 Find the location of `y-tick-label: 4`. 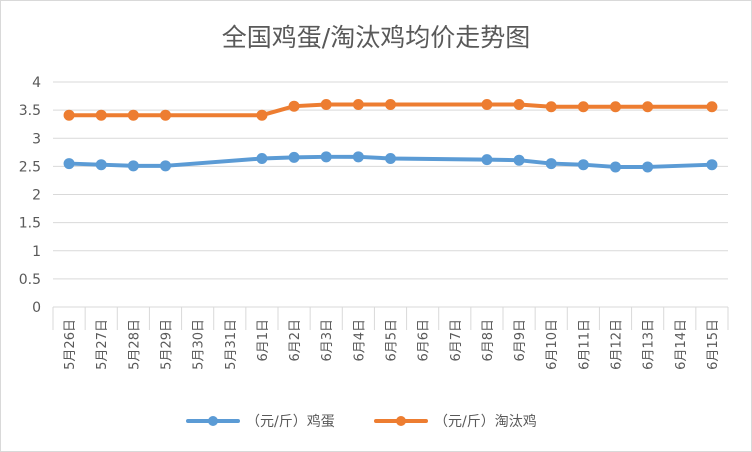

y-tick-label: 4 is located at coordinates (36, 83).